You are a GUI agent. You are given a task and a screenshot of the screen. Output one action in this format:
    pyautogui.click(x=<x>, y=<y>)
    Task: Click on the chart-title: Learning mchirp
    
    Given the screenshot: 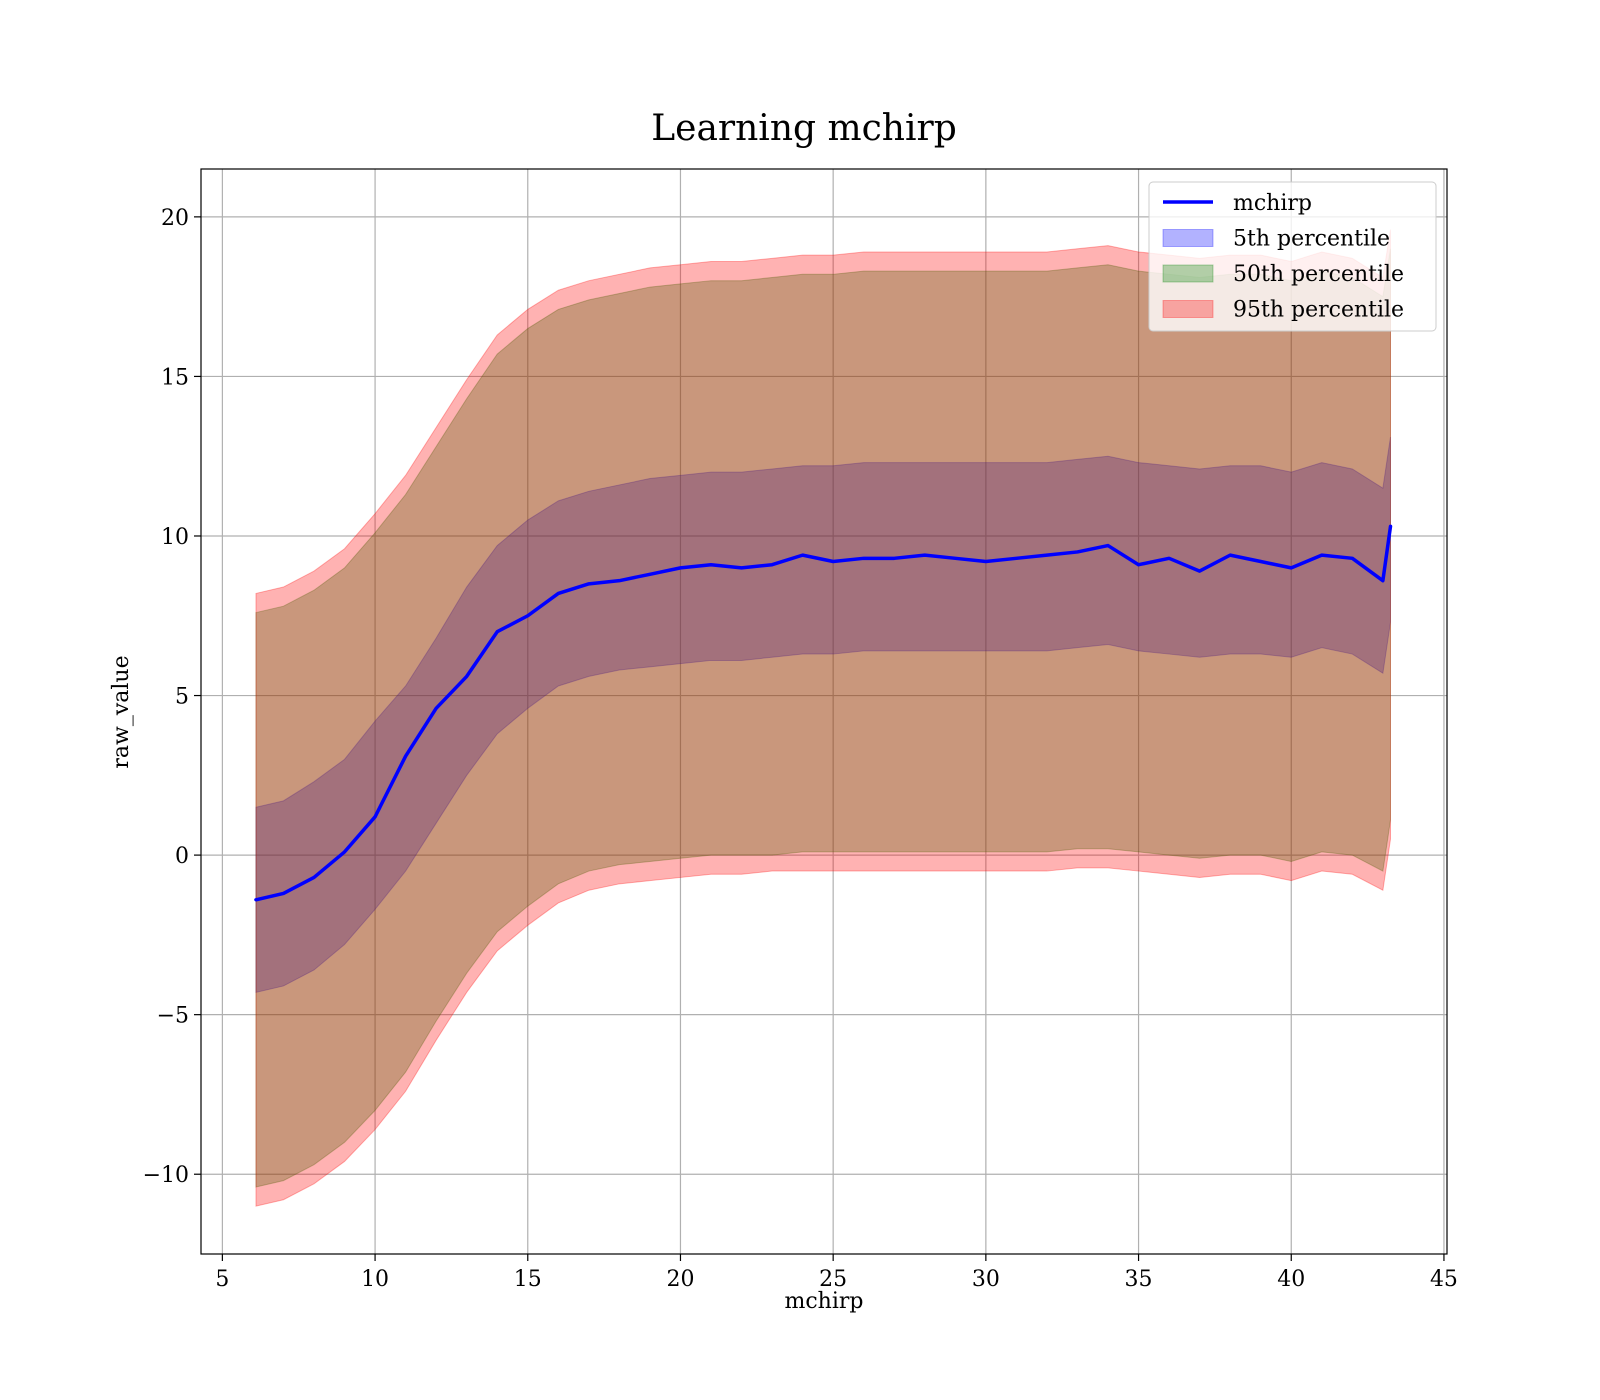 What is the action you would take?
    pyautogui.click(x=804, y=128)
    